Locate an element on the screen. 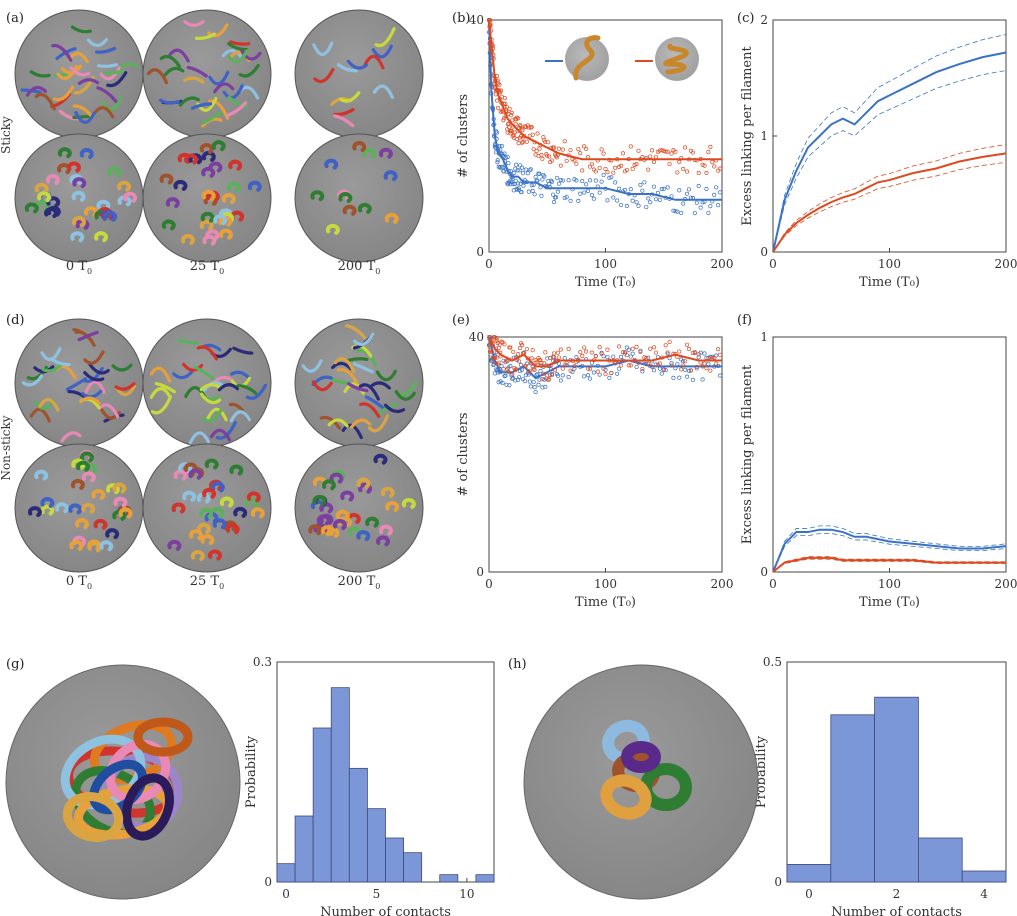 The height and width of the screenshot is (916, 1017). x-tick-label: 5 is located at coordinates (377, 894).